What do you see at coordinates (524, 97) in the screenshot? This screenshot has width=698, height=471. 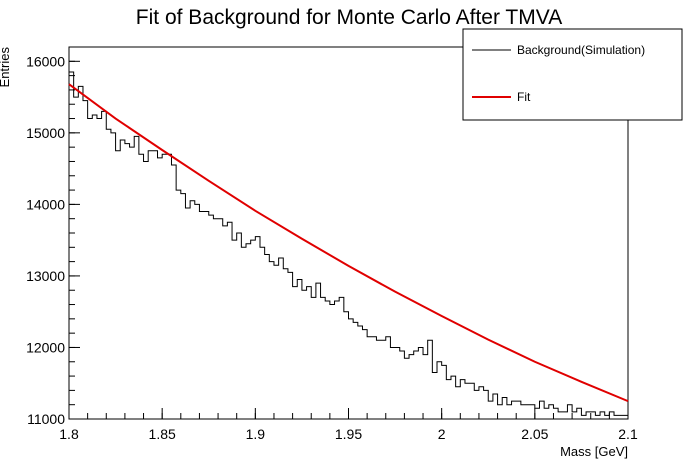 I see `legend-label-fit: Fit` at bounding box center [524, 97].